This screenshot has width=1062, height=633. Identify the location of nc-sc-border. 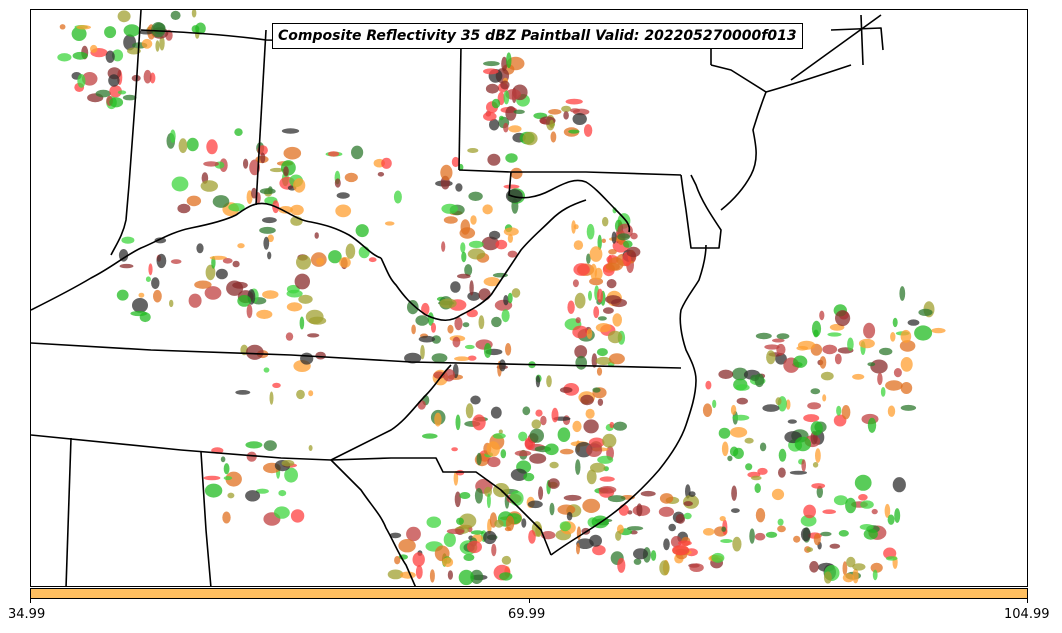
(441, 506).